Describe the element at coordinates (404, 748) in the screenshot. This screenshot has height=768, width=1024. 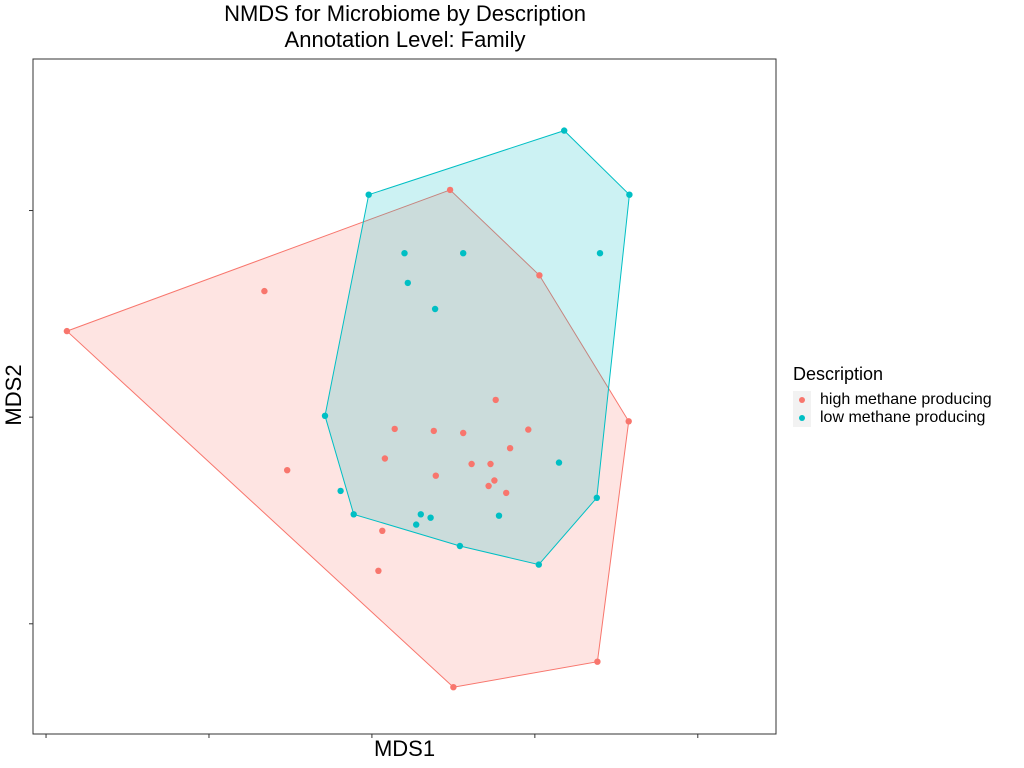
I see `x-axis-label: MDS1` at that location.